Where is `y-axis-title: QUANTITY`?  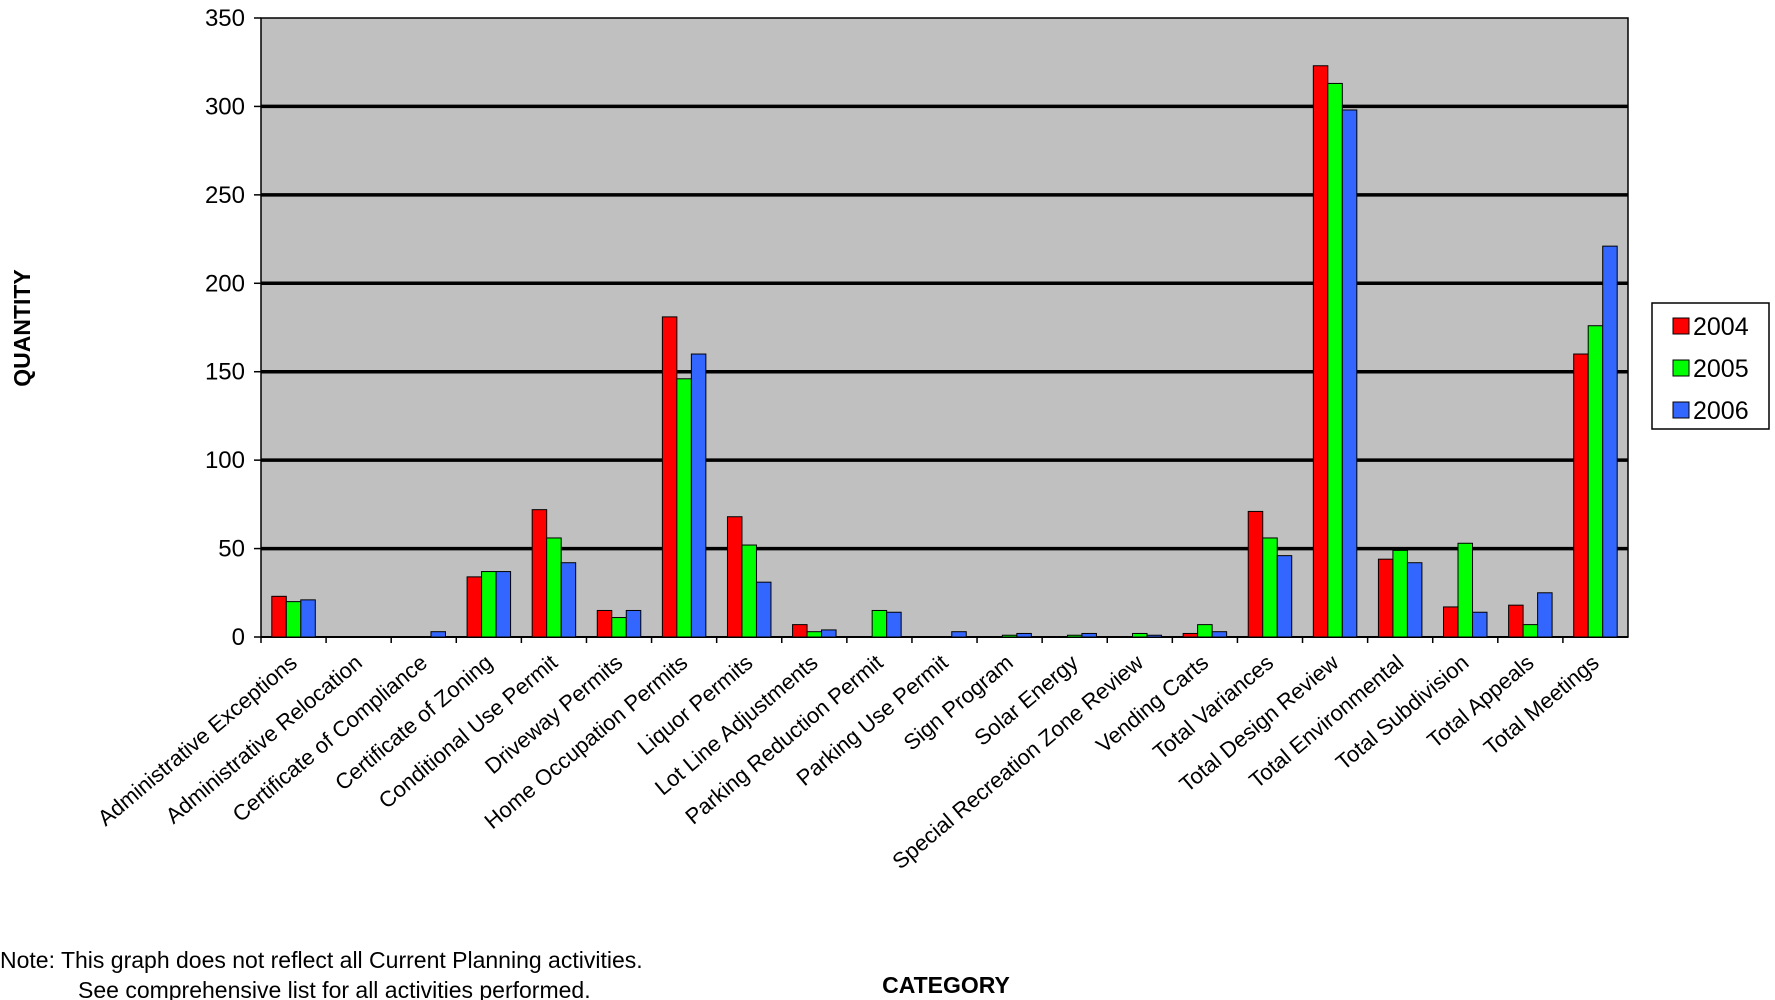 y-axis-title: QUANTITY is located at coordinates (22, 328).